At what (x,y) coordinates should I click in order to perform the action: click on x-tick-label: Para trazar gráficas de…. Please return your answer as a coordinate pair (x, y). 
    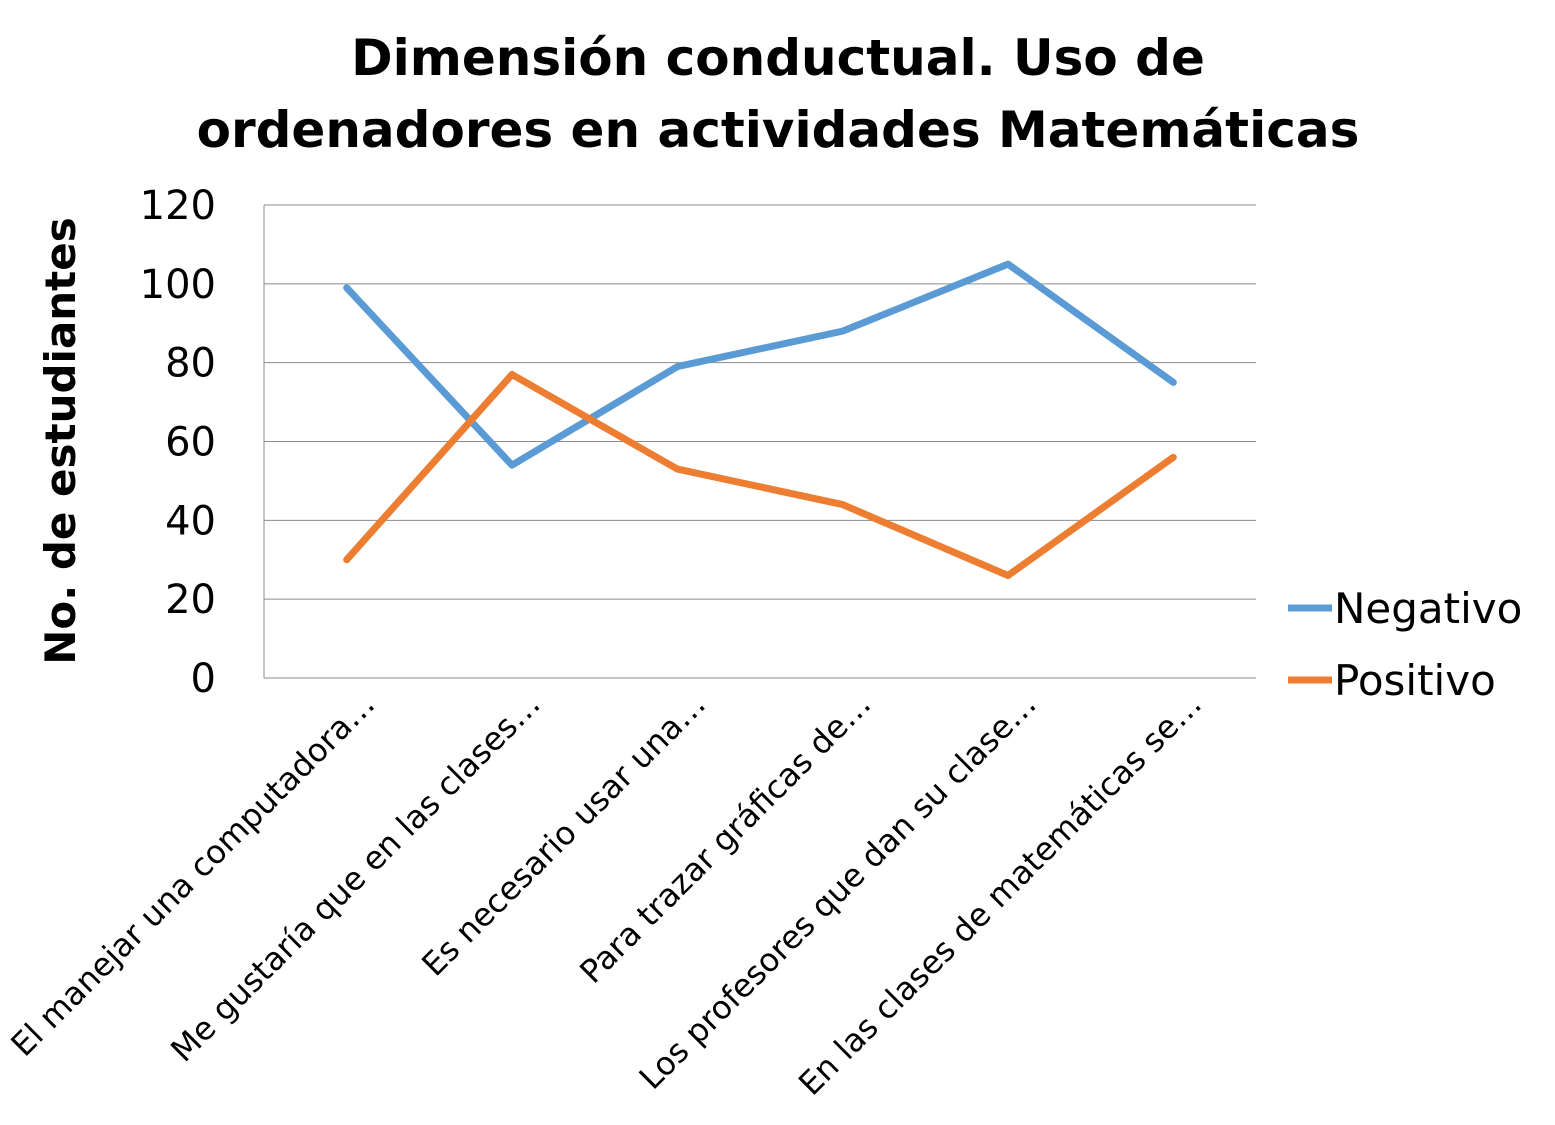
    Looking at the image, I should click on (725, 838).